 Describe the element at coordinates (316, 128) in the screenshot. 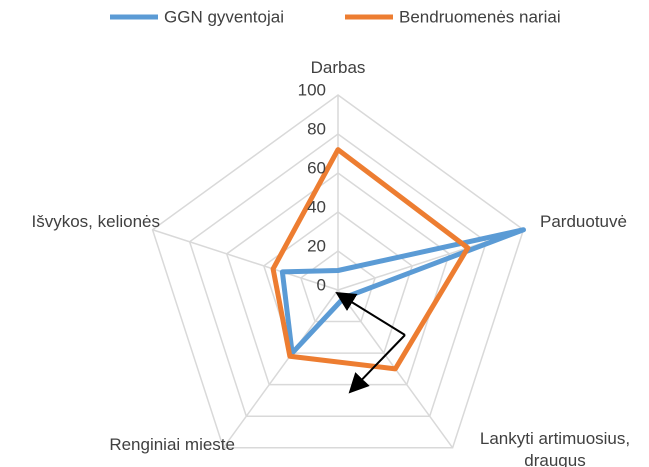

I see `tick-label: 80` at that location.